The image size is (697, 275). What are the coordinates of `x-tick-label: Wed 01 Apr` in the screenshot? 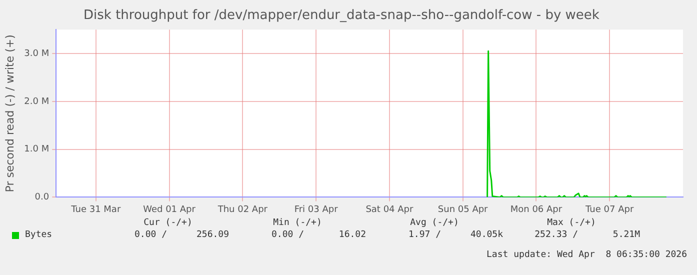 It's located at (169, 209).